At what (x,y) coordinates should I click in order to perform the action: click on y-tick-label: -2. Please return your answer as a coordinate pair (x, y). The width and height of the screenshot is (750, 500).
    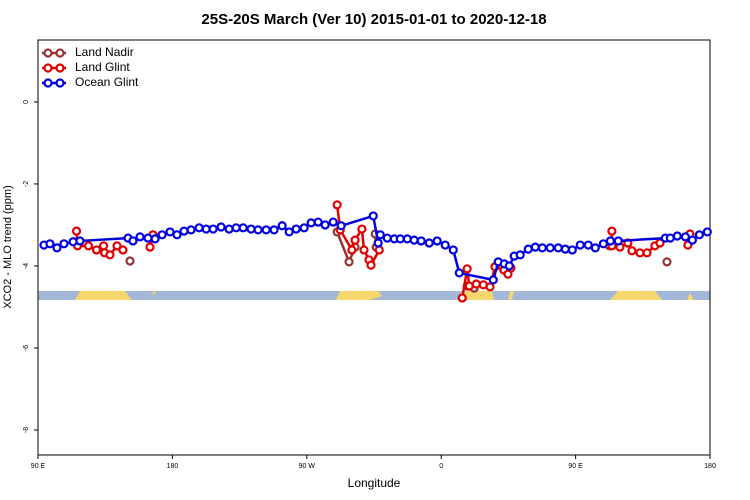
    Looking at the image, I should click on (26, 184).